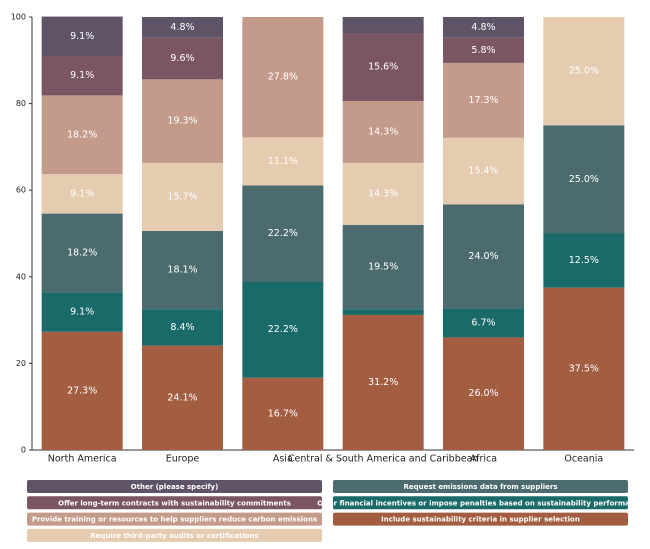 This screenshot has height=549, width=650. I want to click on value-label: 16.7%, so click(283, 413).